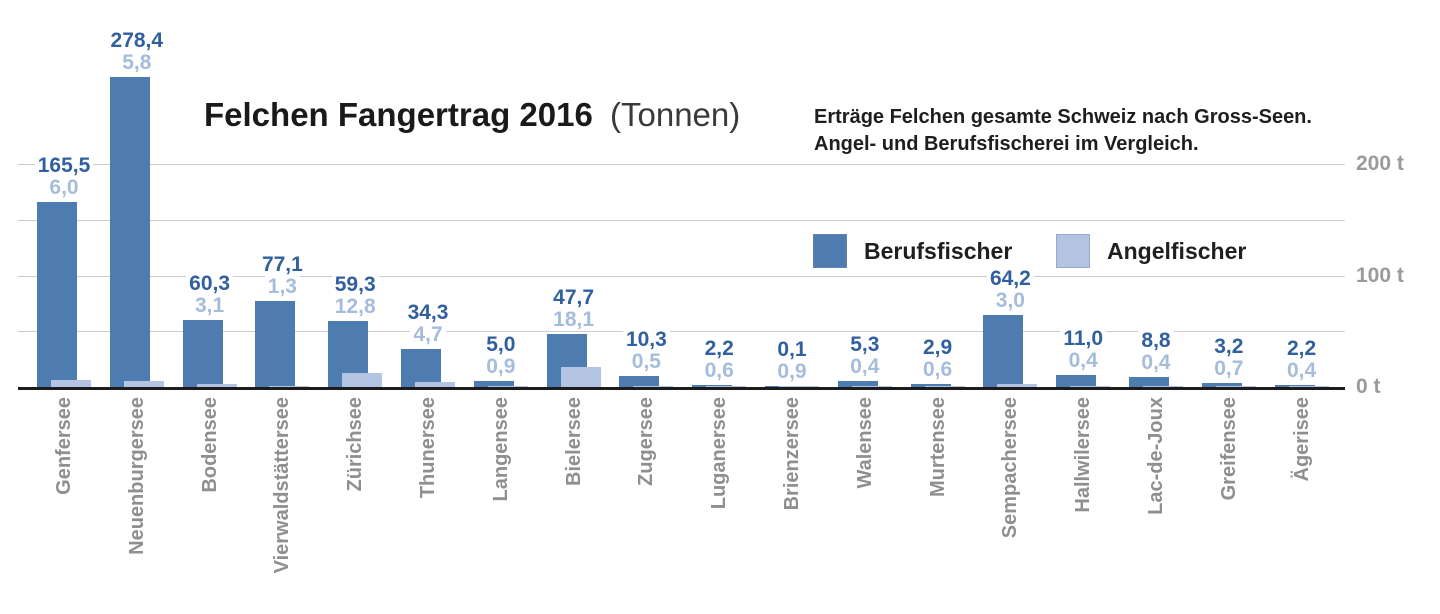 This screenshot has width=1440, height=614. Describe the element at coordinates (646, 361) in the screenshot. I see `value-label-angelfischer: 0,5` at that location.